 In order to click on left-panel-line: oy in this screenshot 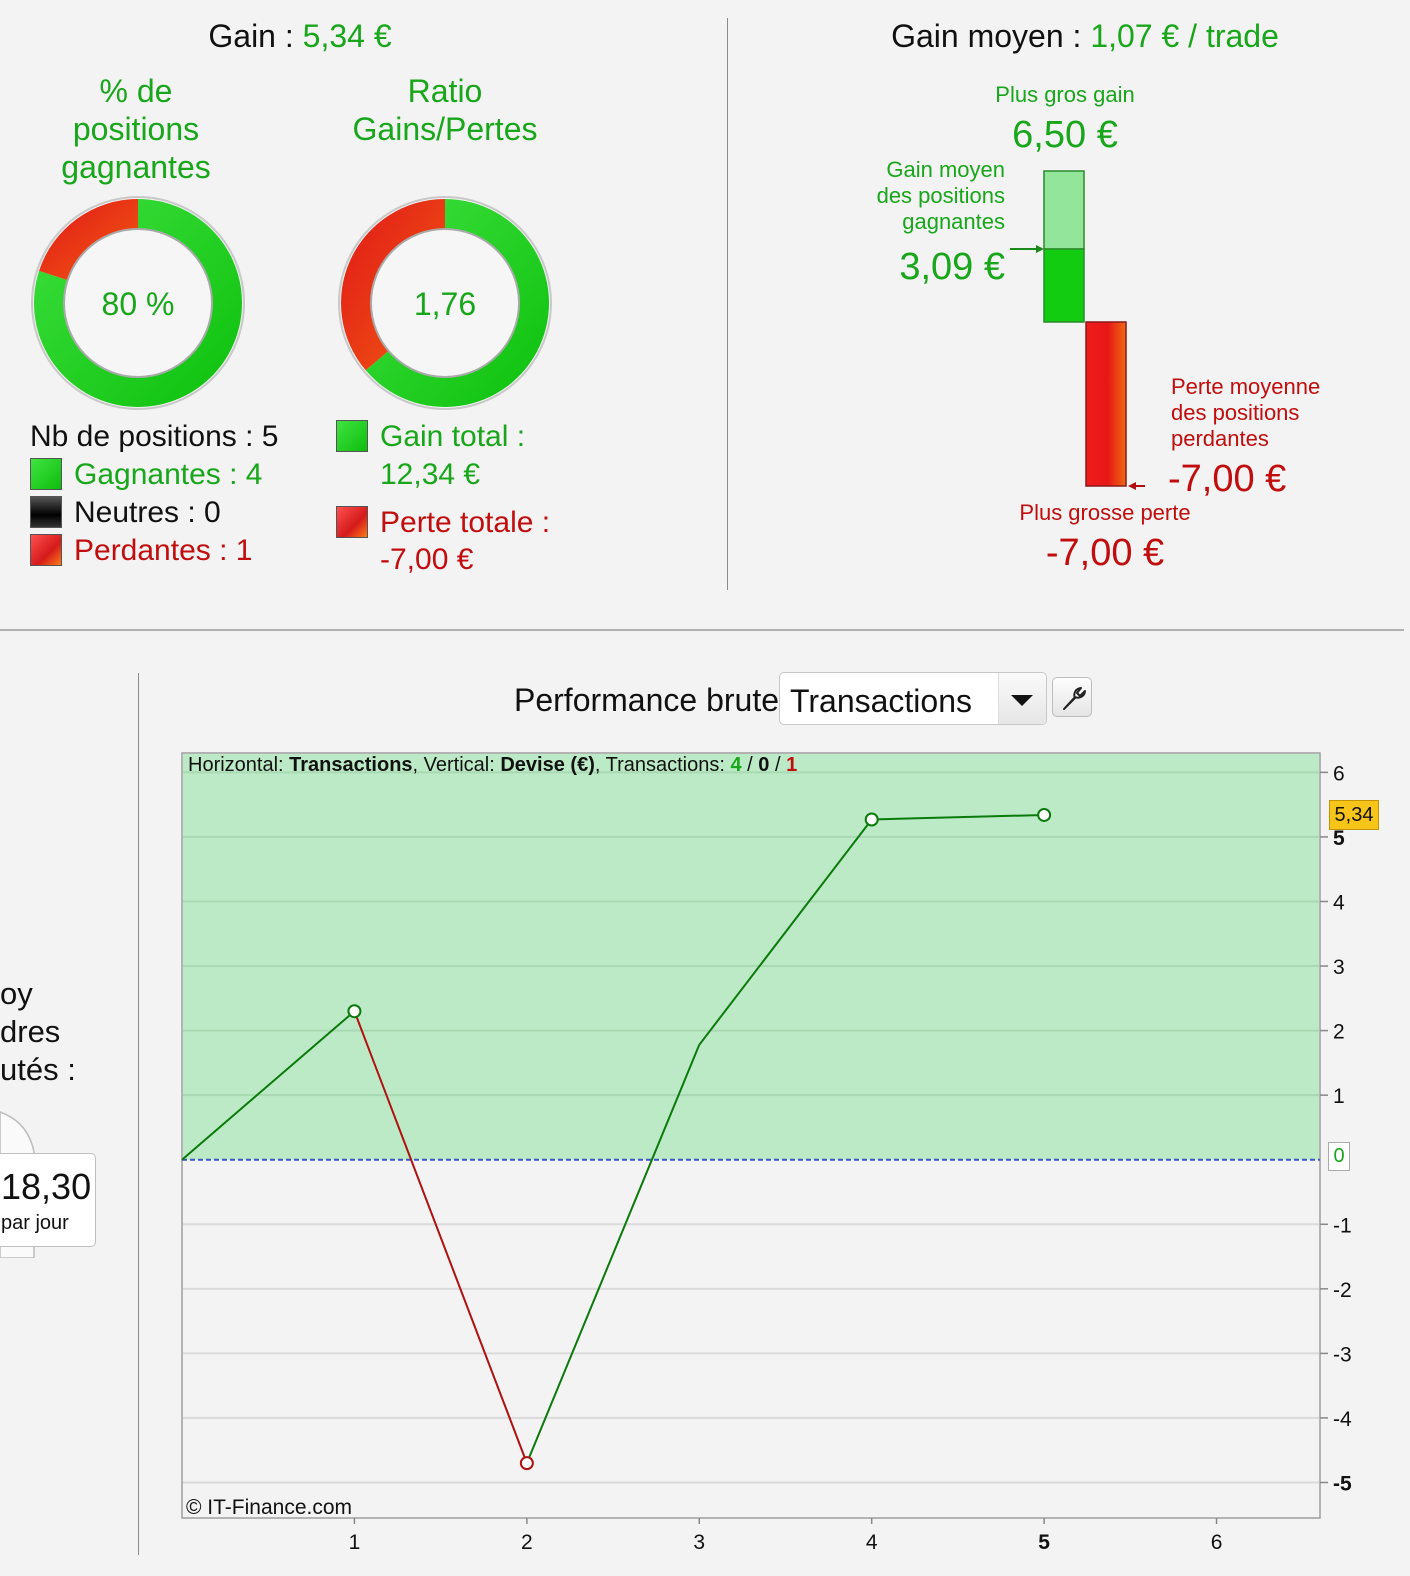, I will do `click(16, 993)`.